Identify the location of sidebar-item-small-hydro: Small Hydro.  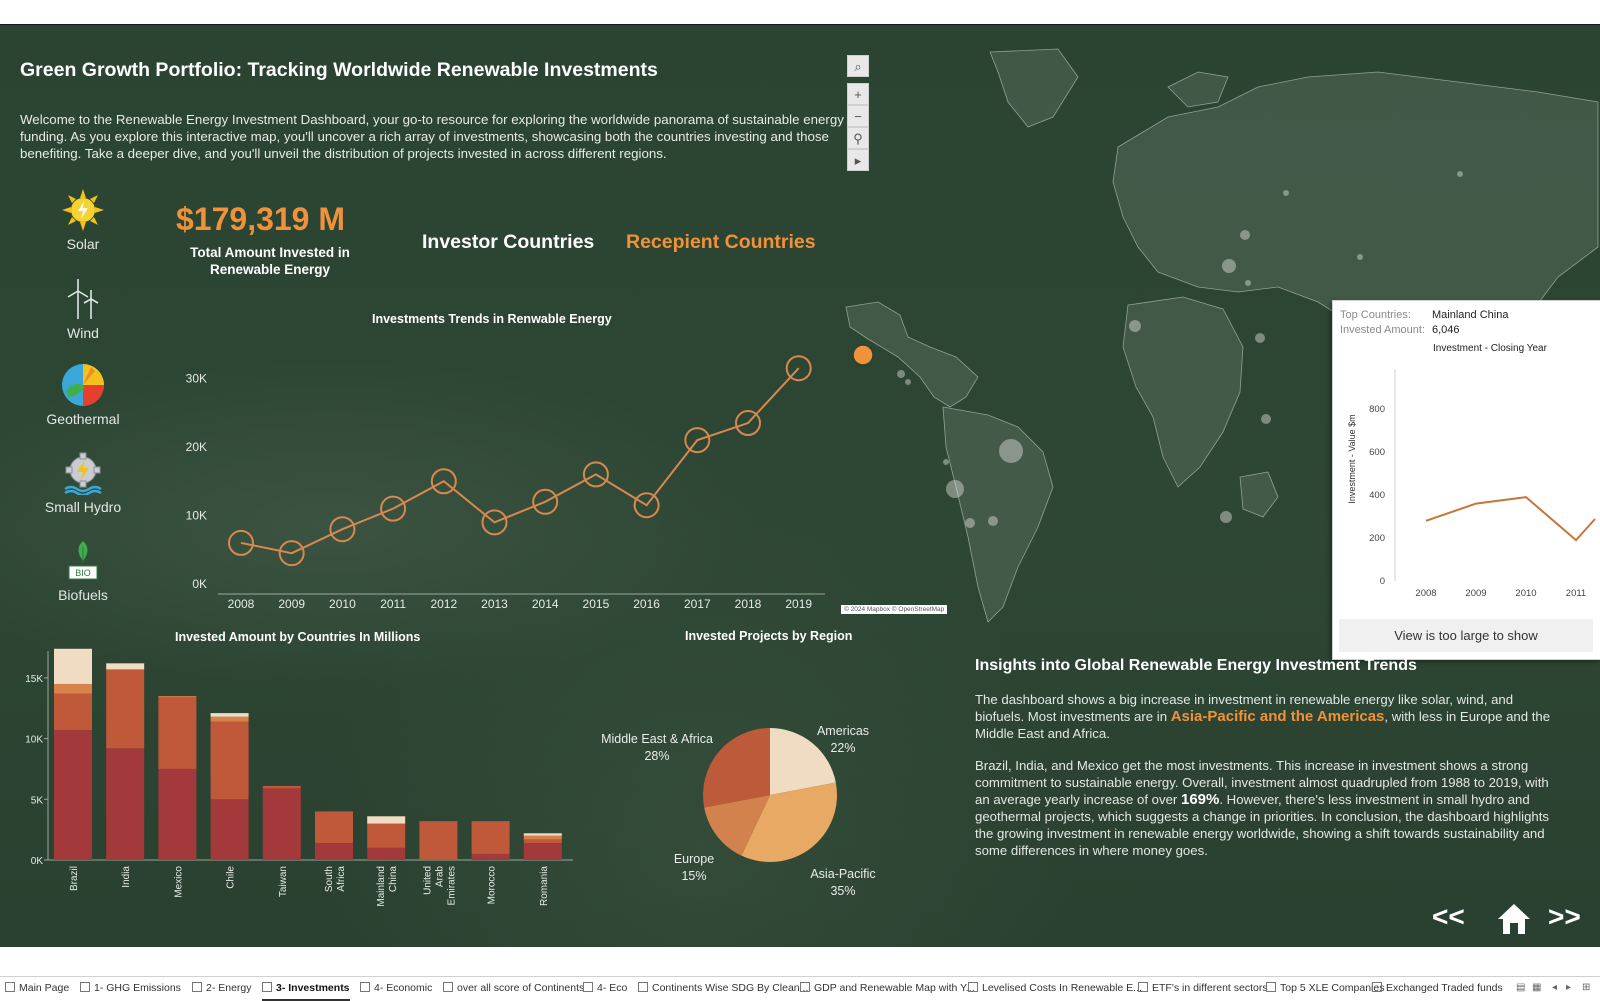
(83, 483).